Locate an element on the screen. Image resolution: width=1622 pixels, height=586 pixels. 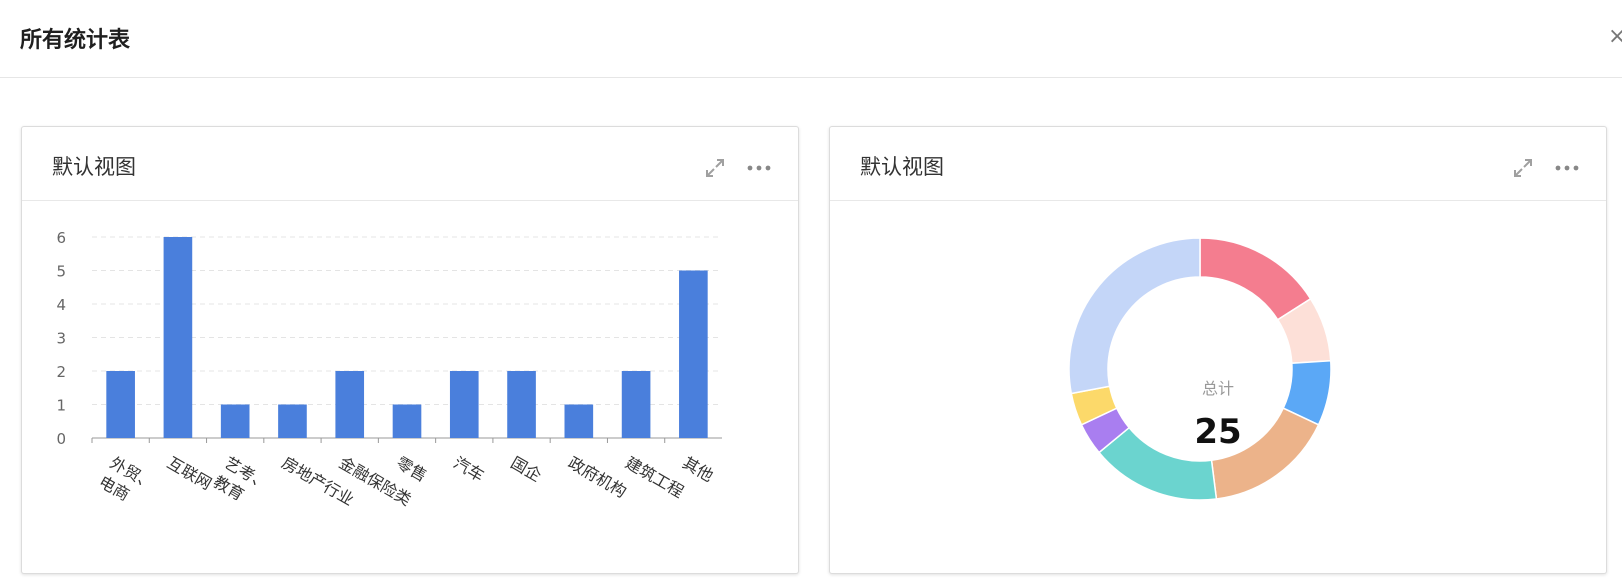
x-tick-label: 国企 is located at coordinates (526, 469).